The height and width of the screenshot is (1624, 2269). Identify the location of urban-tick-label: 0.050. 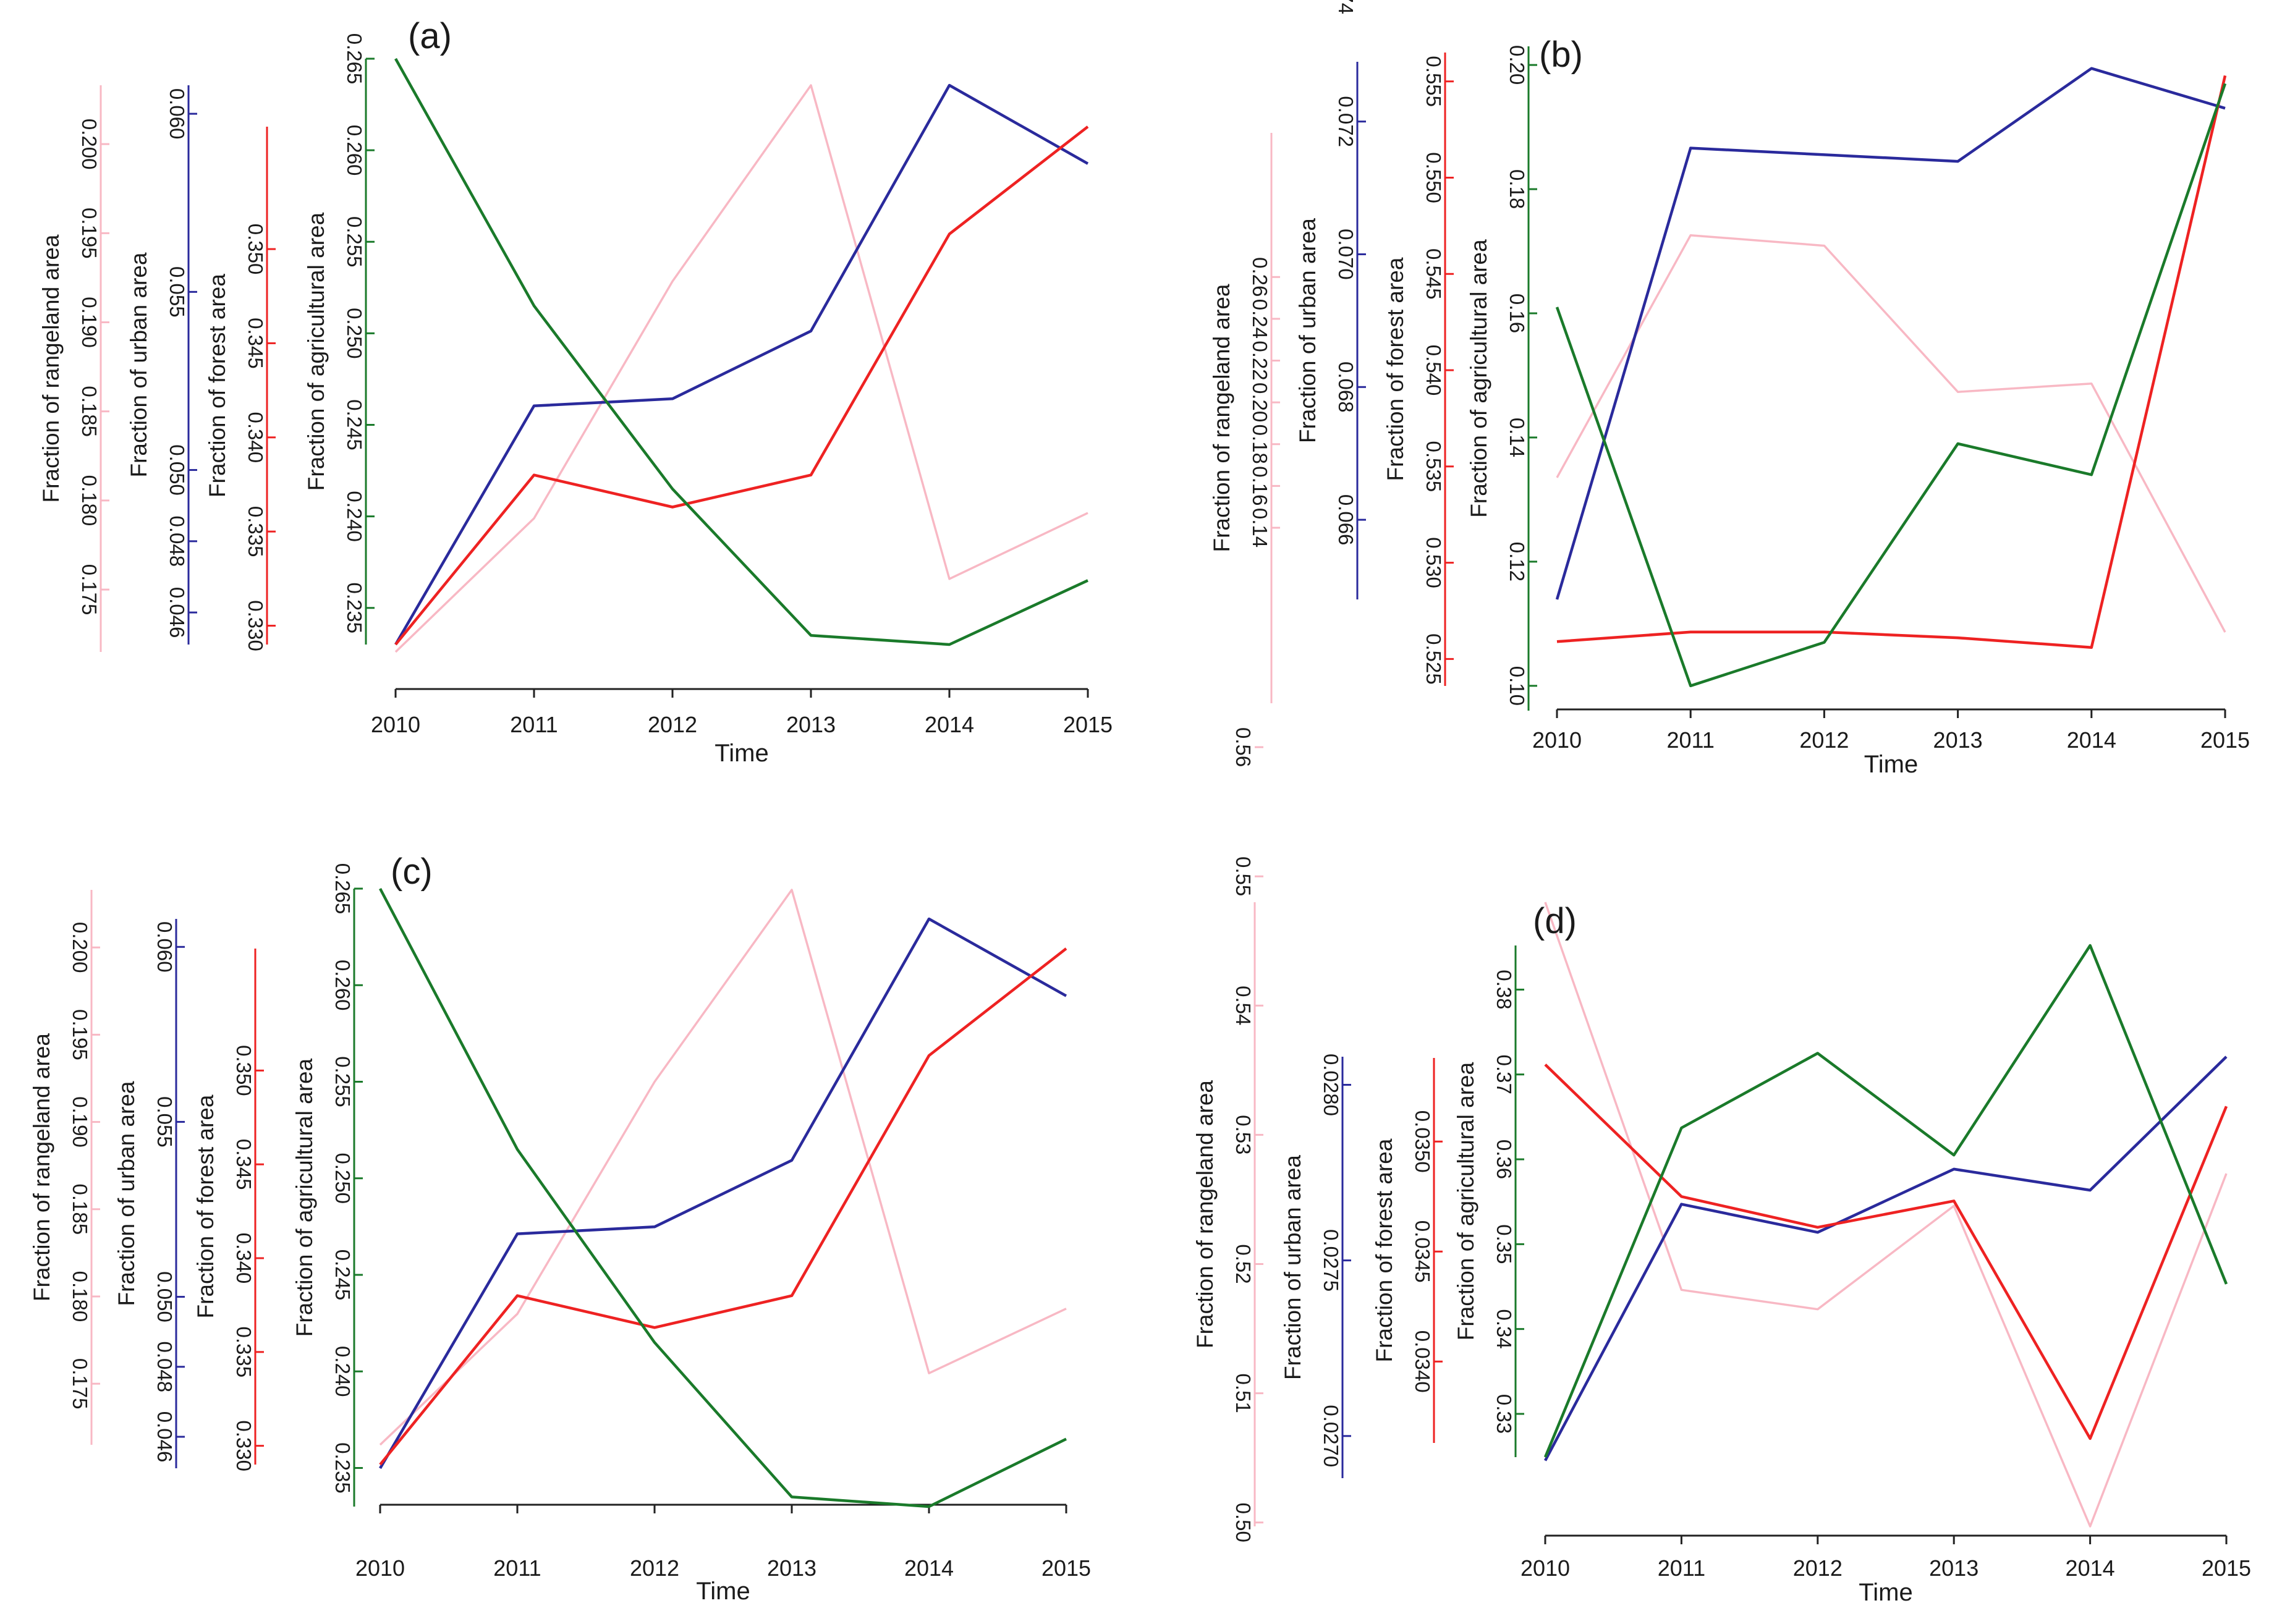
(177, 470).